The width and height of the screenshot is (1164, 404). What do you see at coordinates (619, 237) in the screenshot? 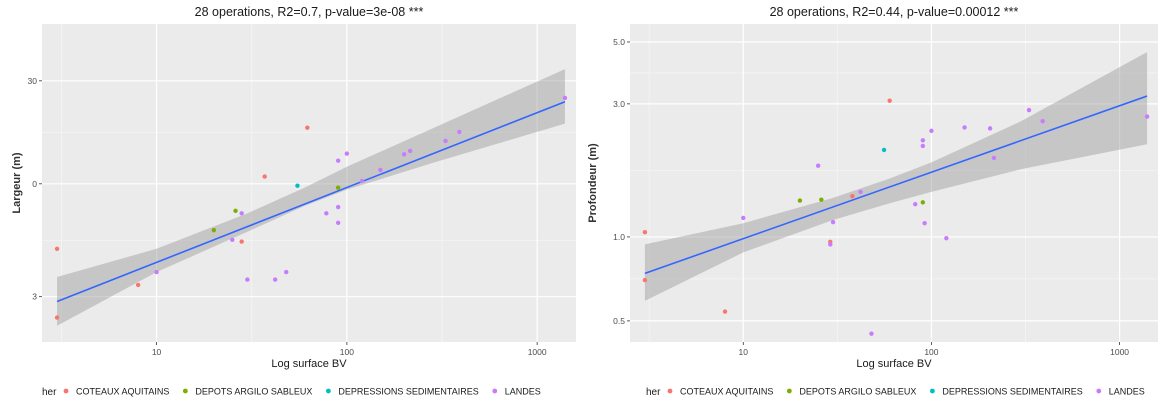
I see `y-tick-label: 1.0` at bounding box center [619, 237].